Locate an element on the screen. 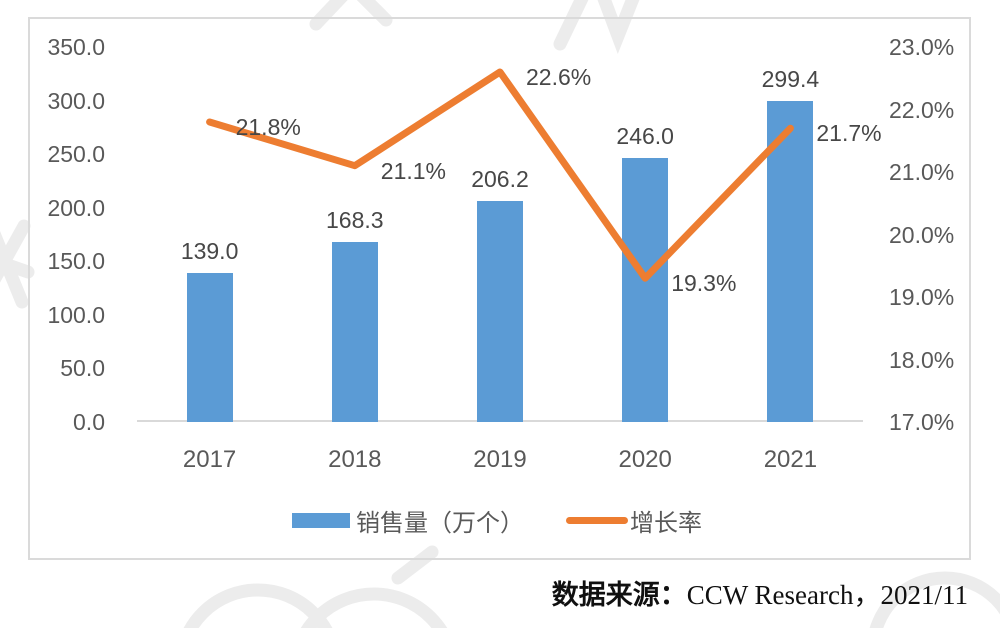 The image size is (1000, 628). x-axis-label-2017: 2017 is located at coordinates (209, 459).